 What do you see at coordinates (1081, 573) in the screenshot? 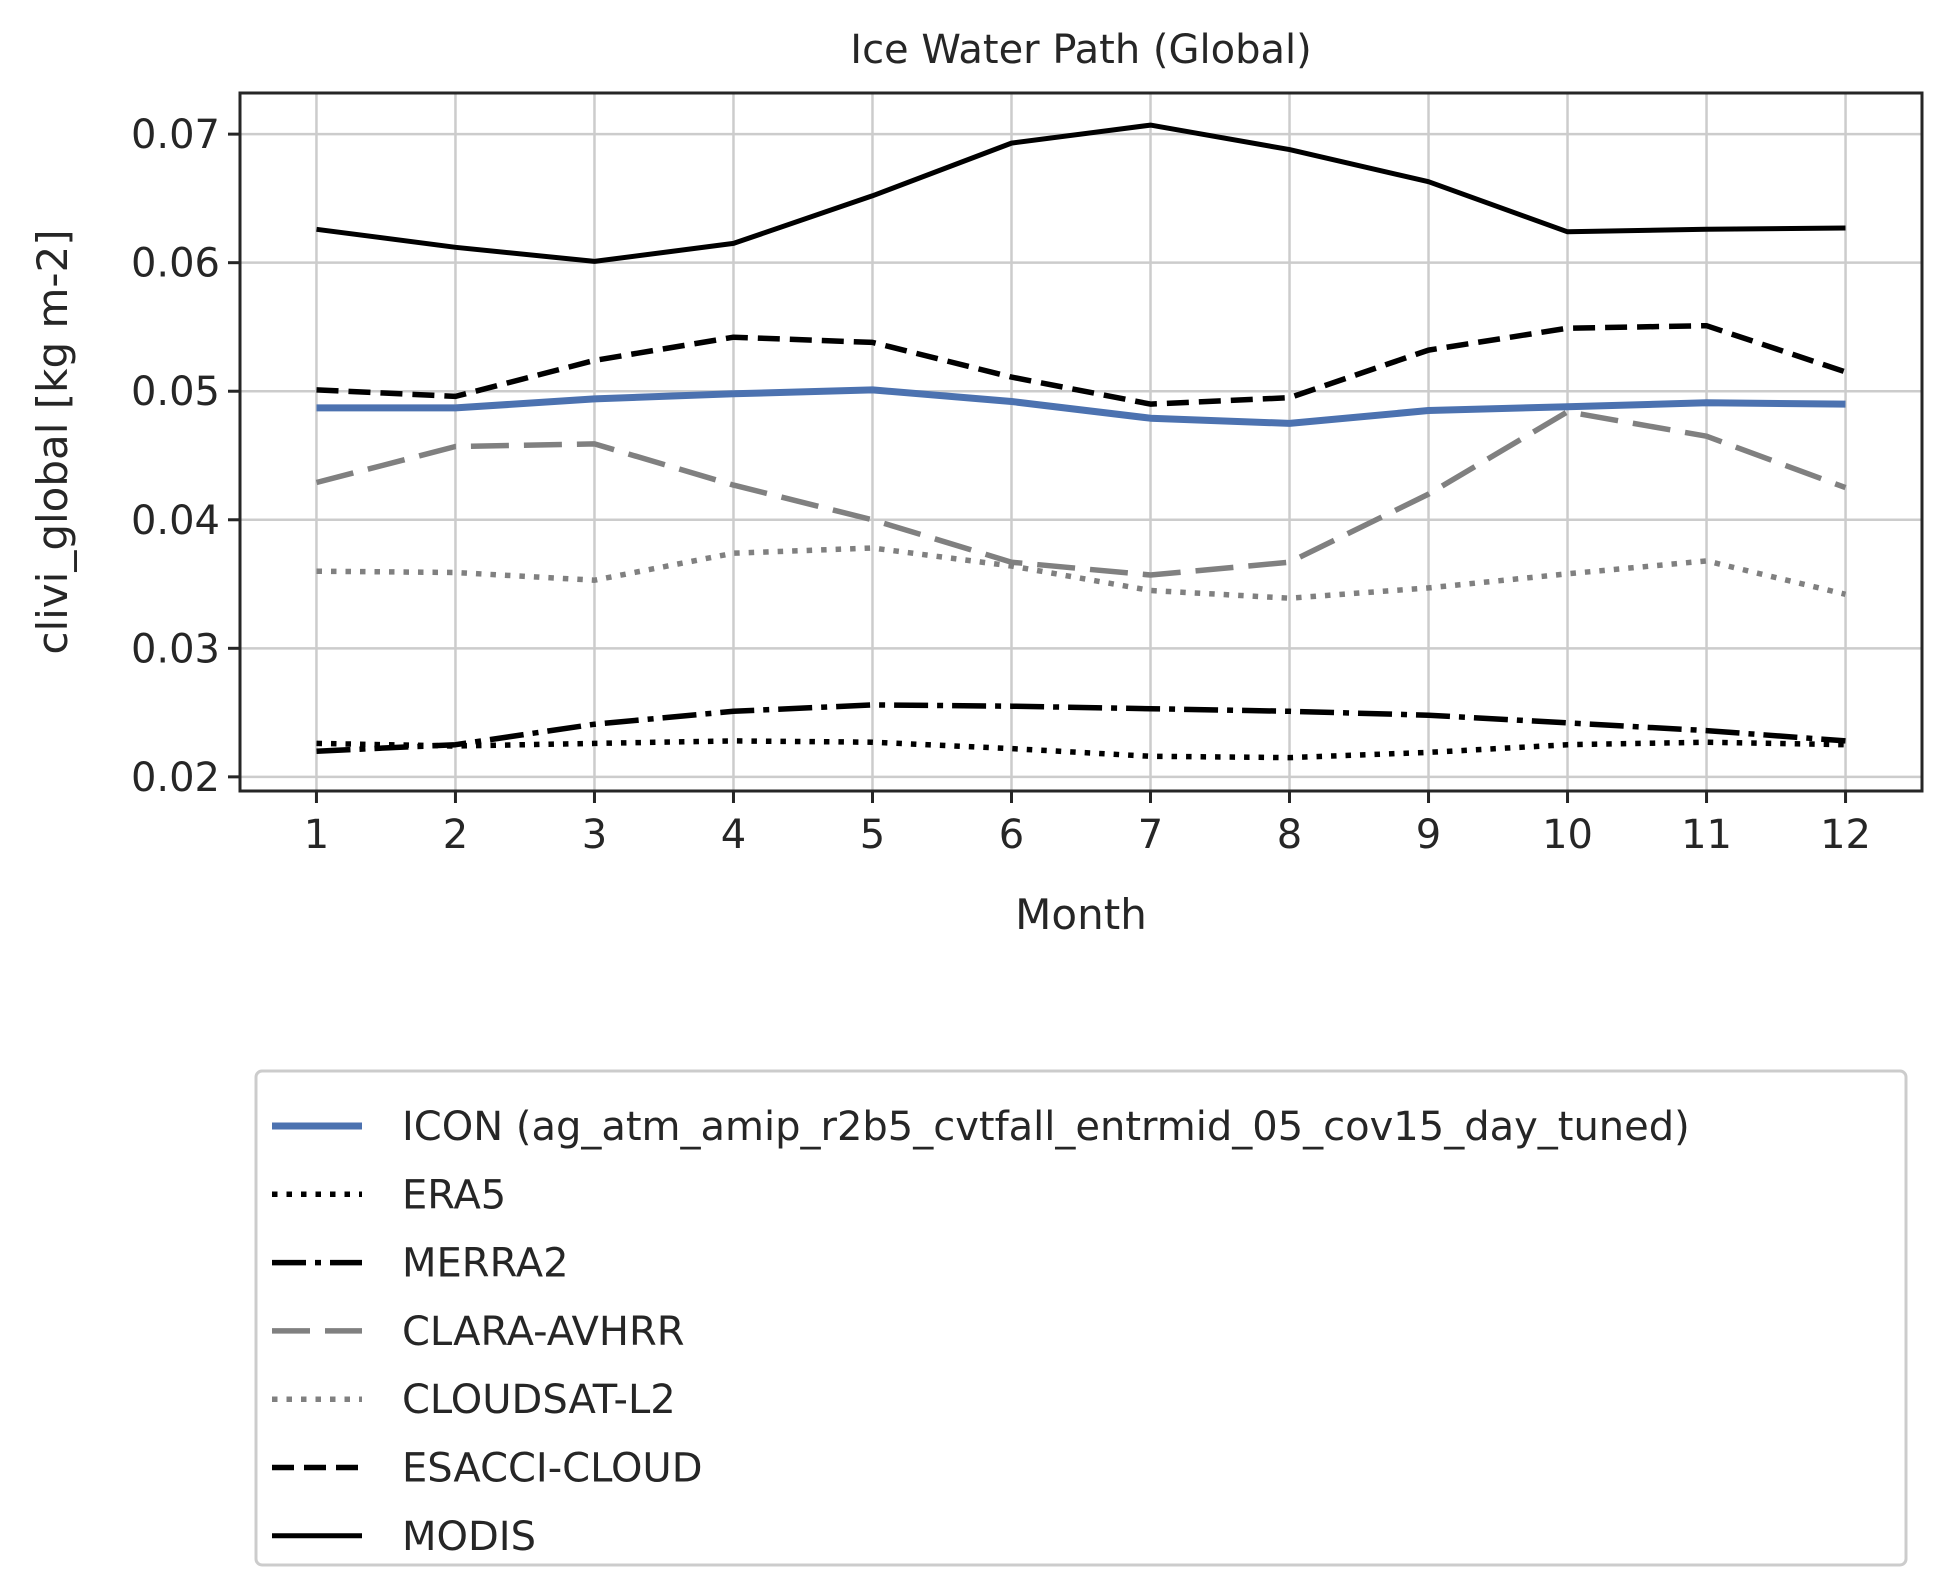
I see `series-line-cloudsat-l2` at bounding box center [1081, 573].